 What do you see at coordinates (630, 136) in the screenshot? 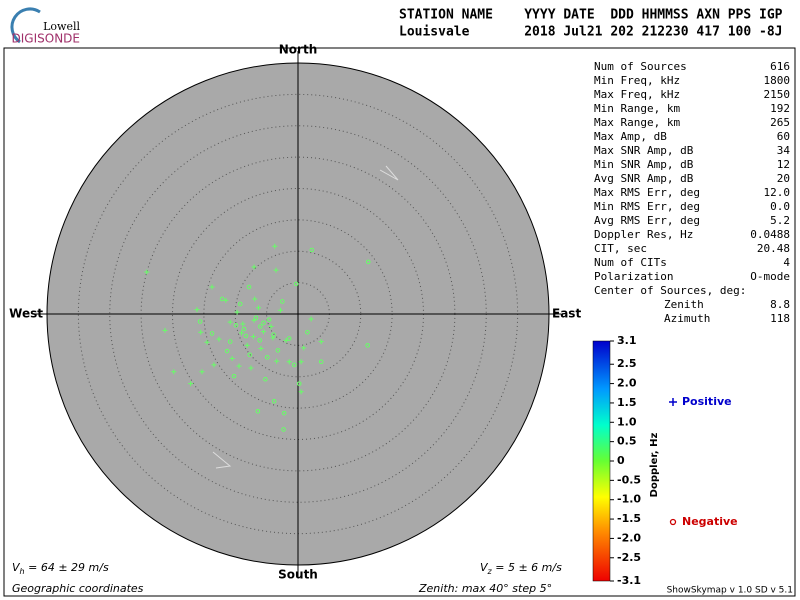
I see `stat-label: Max Amp, dB` at bounding box center [630, 136].